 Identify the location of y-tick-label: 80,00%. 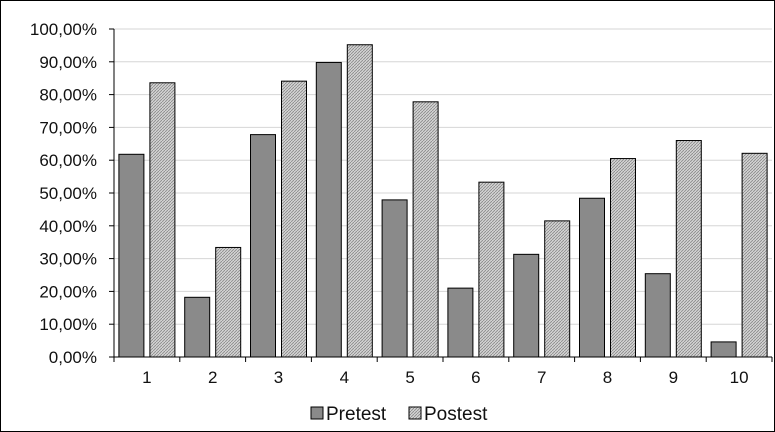
(68, 95).